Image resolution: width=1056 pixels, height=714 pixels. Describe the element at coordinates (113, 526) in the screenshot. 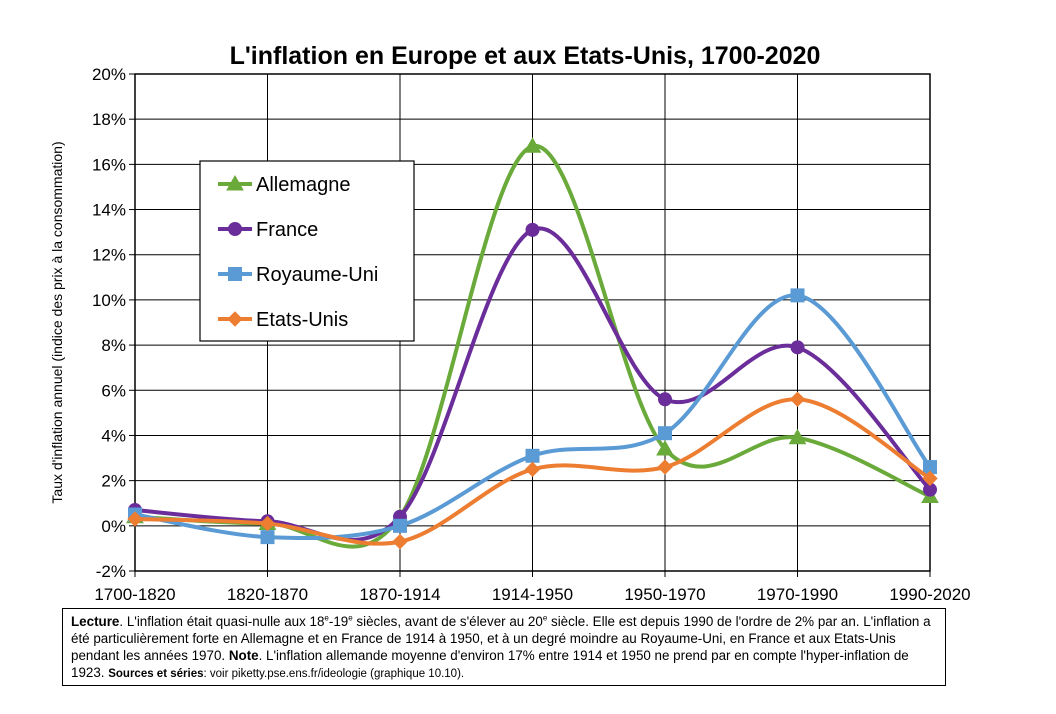

I see `y-tick-label: 0%` at that location.